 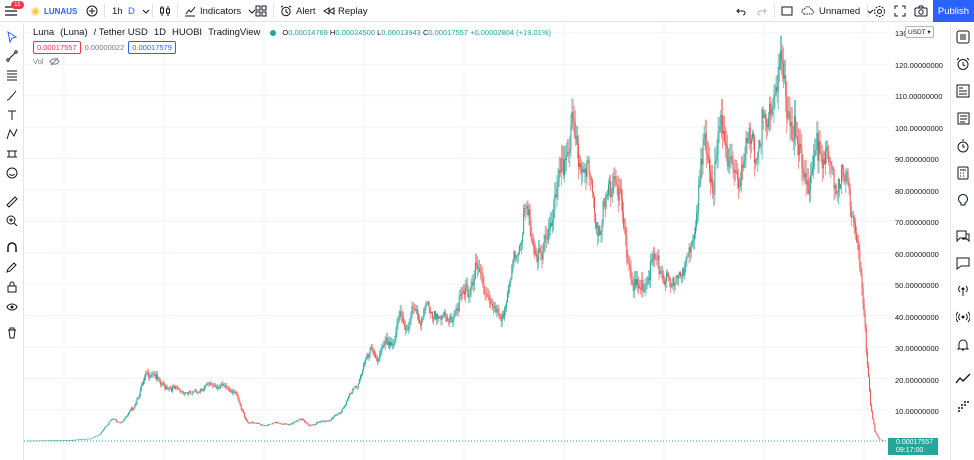 What do you see at coordinates (963, 200) in the screenshot?
I see `ideas-button` at bounding box center [963, 200].